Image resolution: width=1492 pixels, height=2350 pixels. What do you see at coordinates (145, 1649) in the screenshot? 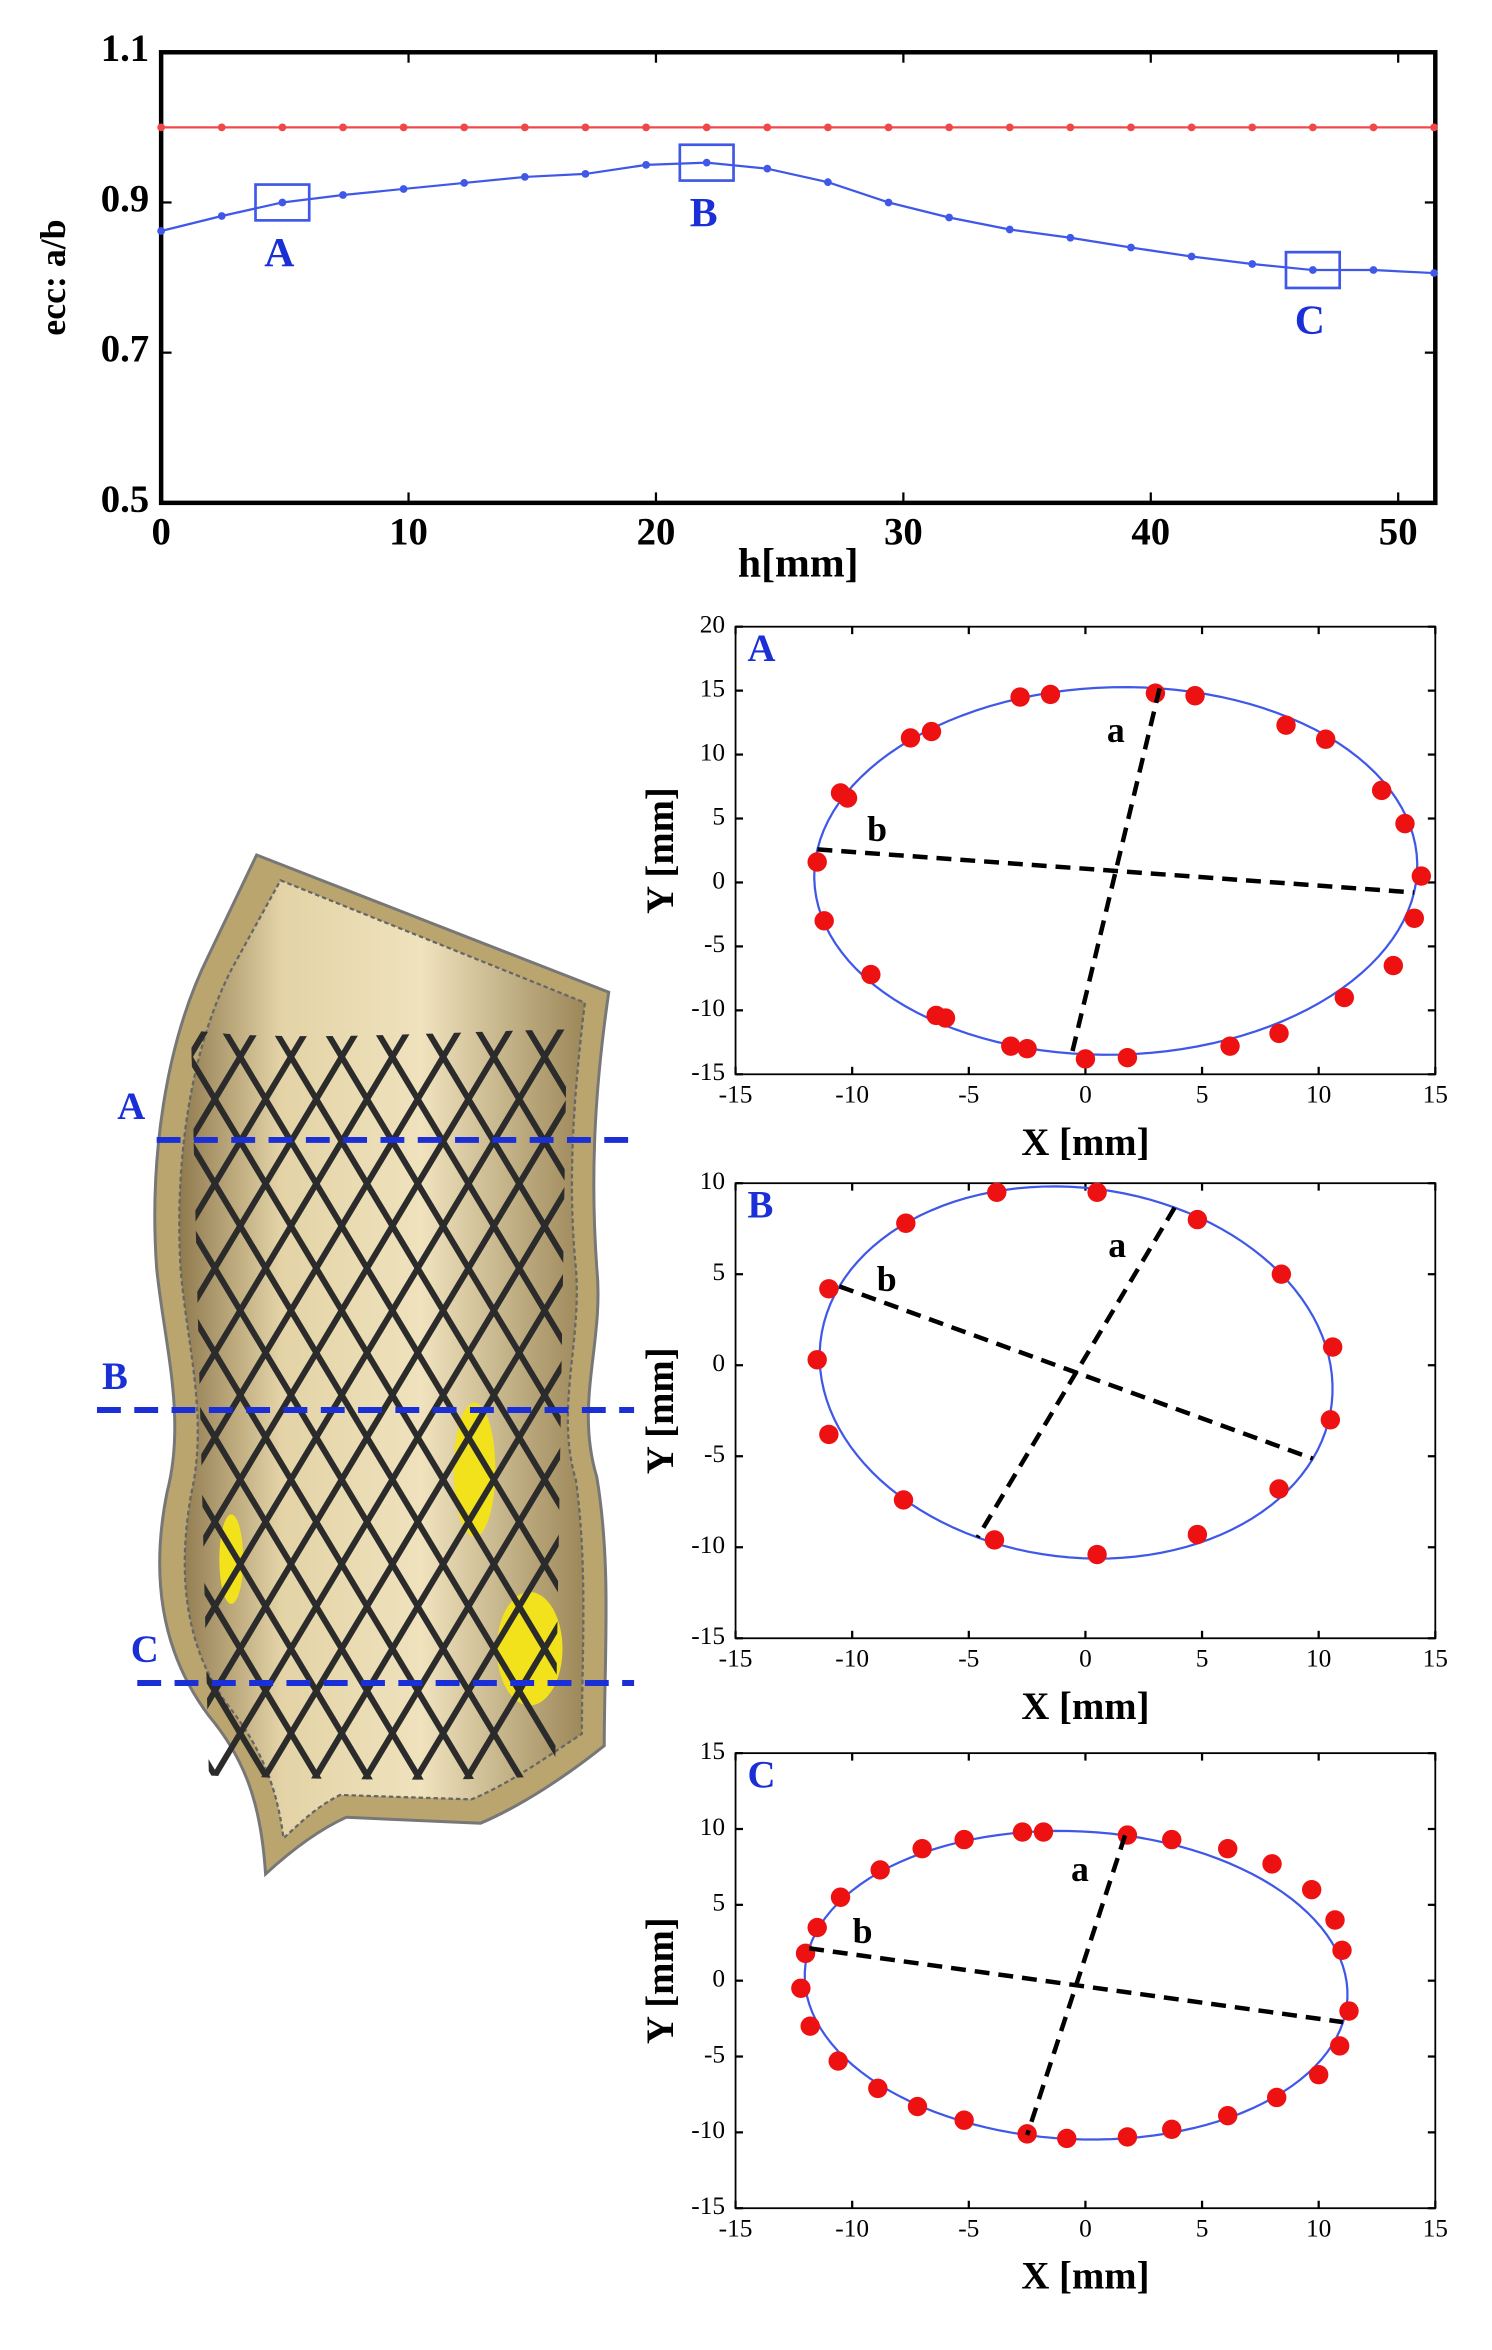
I see `section-label: C` at bounding box center [145, 1649].